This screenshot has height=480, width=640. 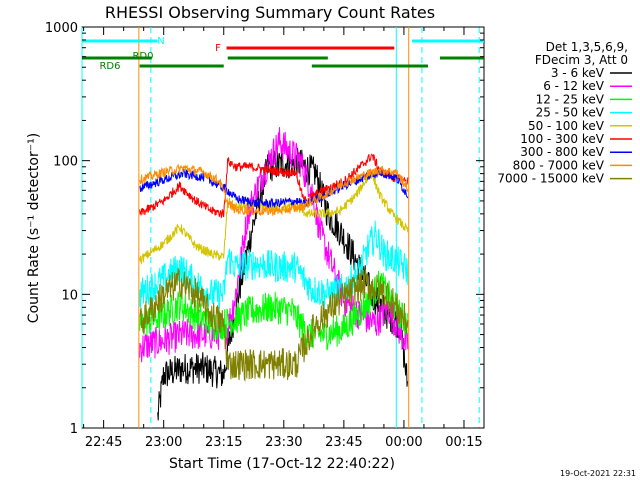 I want to click on footer-date: 19-Oct-2021 22:31, so click(x=598, y=473).